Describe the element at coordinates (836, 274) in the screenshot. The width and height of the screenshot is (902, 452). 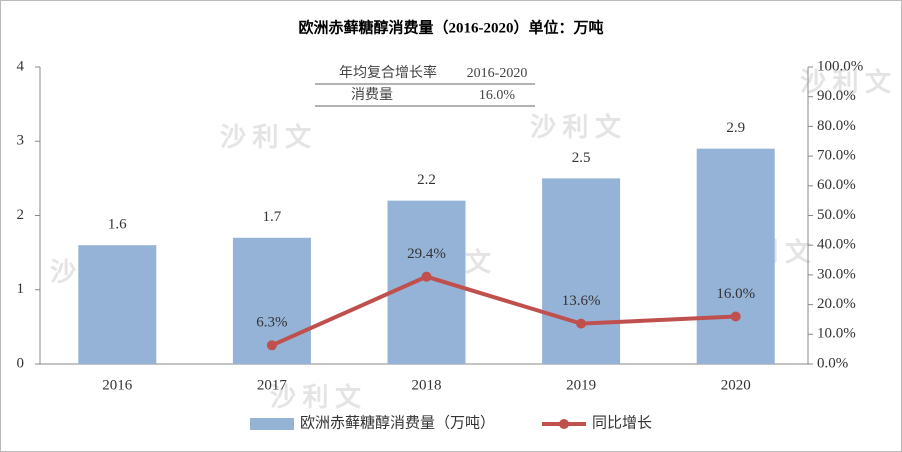
I see `y2-tick-label: 30.0%` at that location.